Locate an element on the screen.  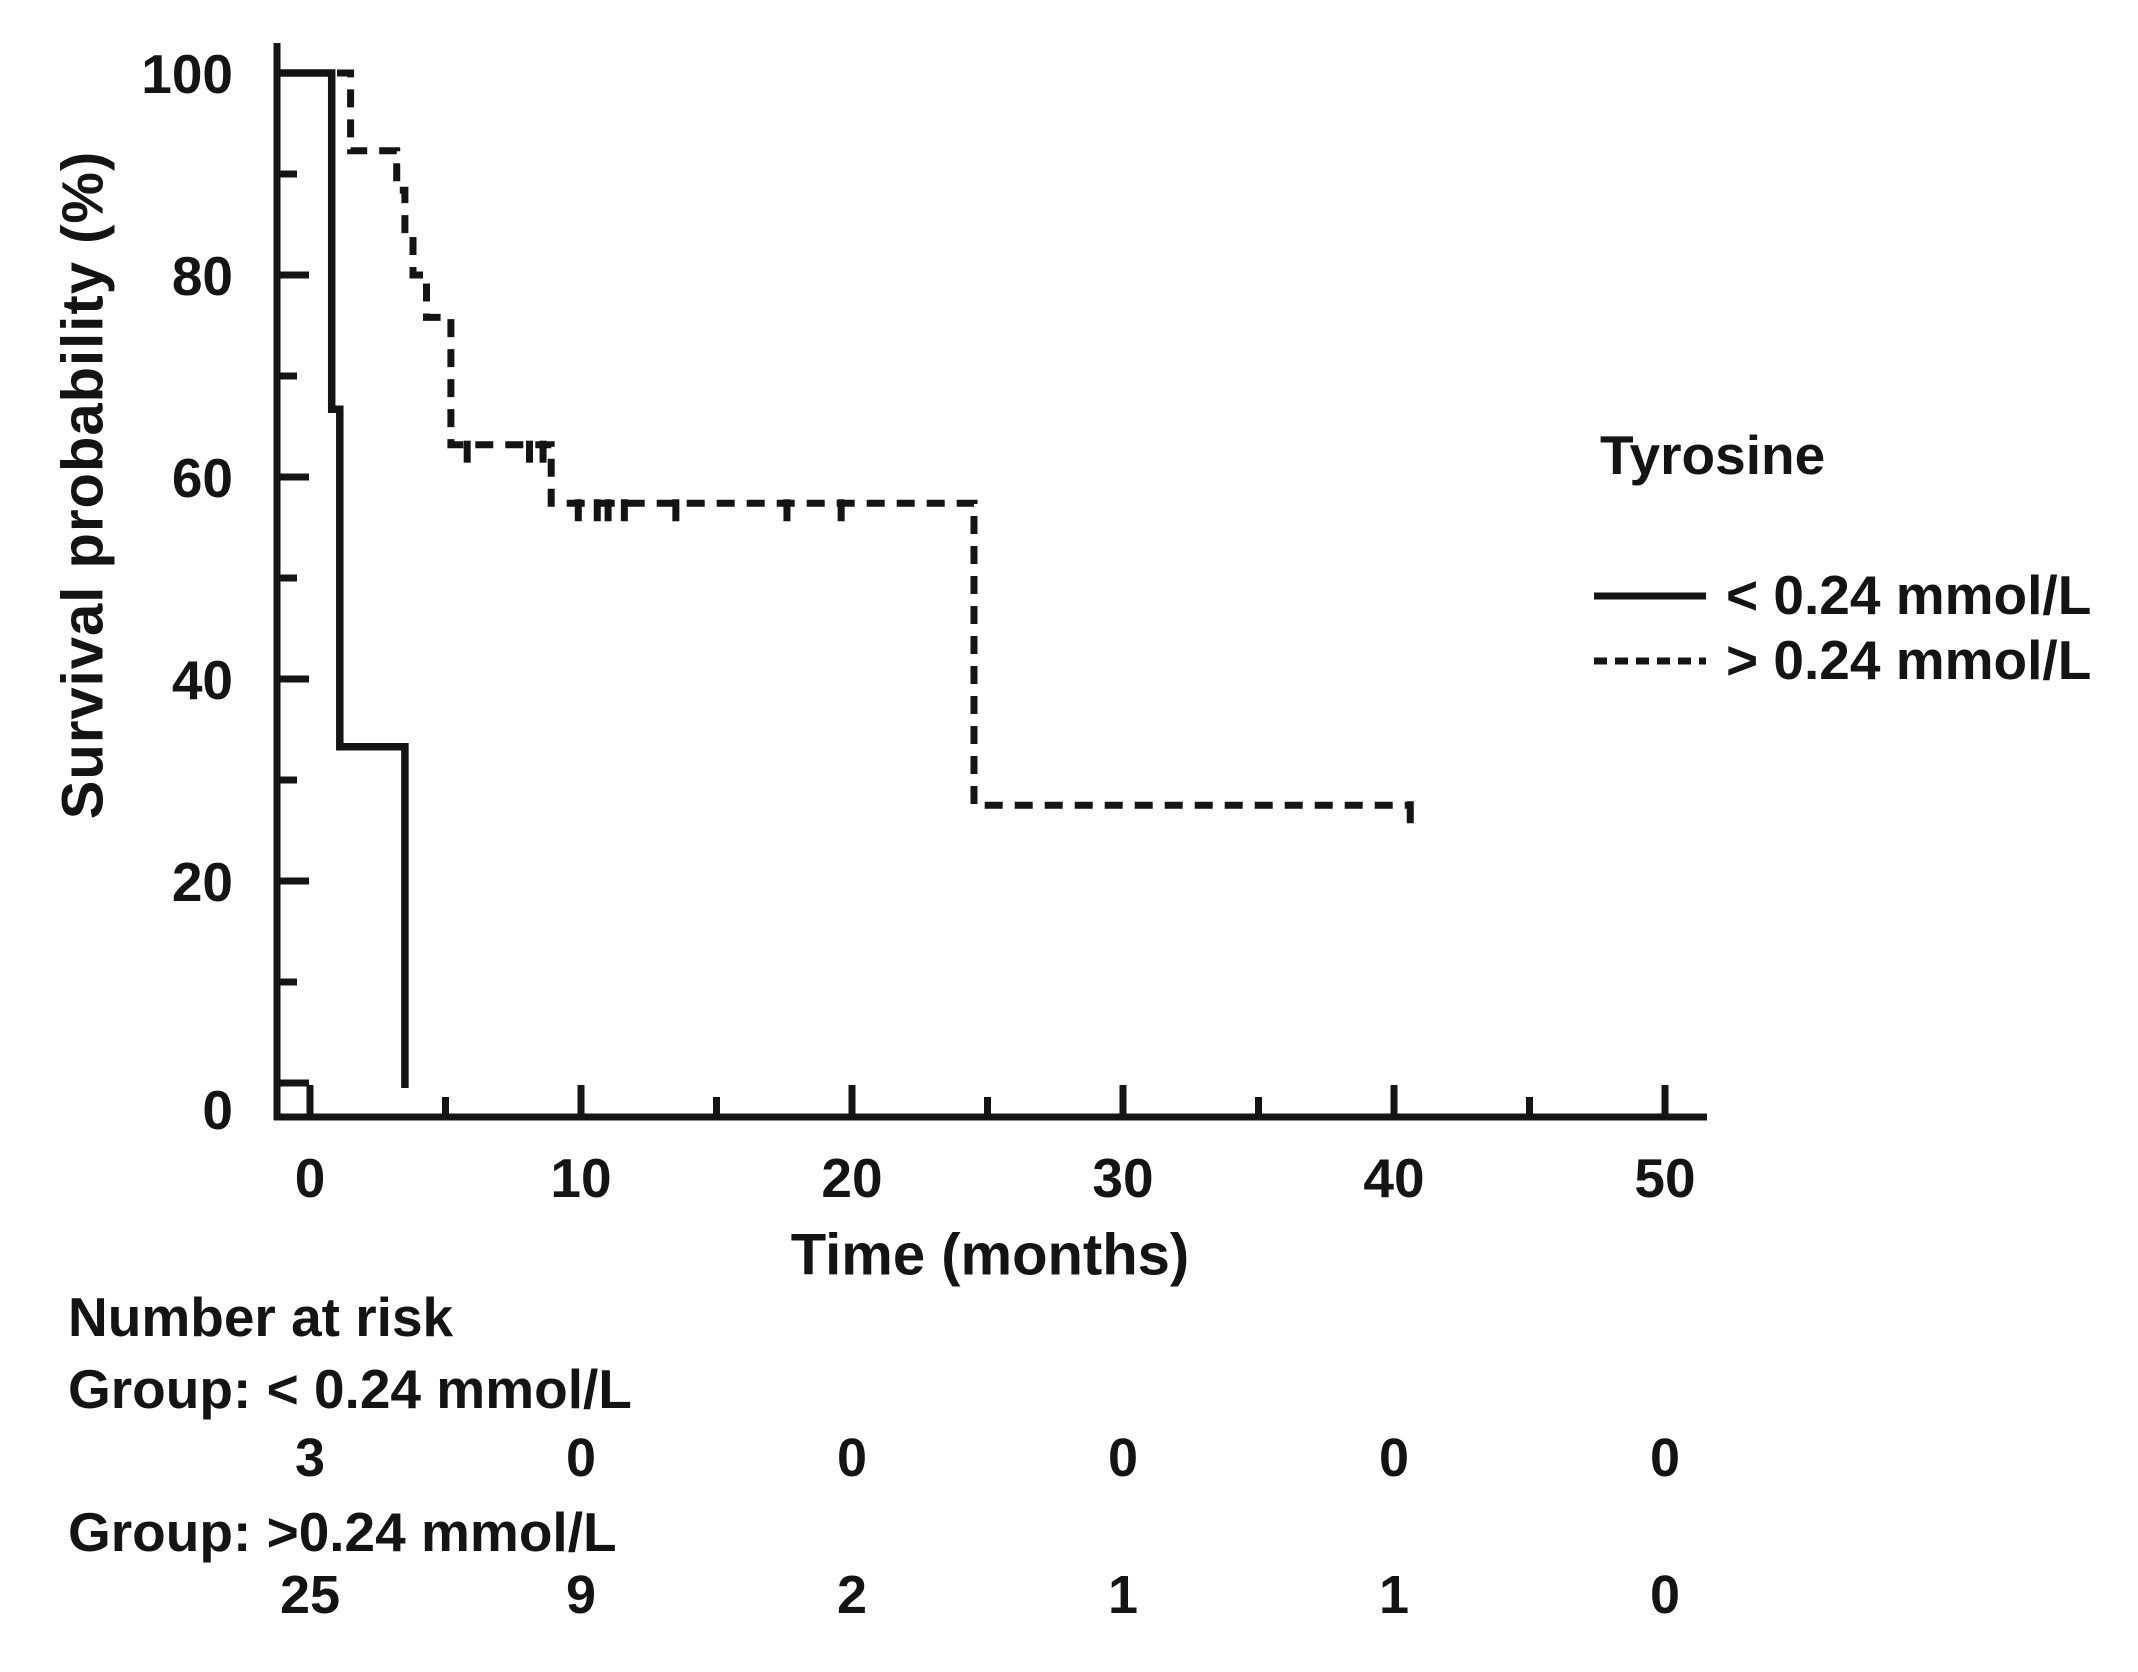
risk-table-title: Number at risk is located at coordinates (261, 1317).